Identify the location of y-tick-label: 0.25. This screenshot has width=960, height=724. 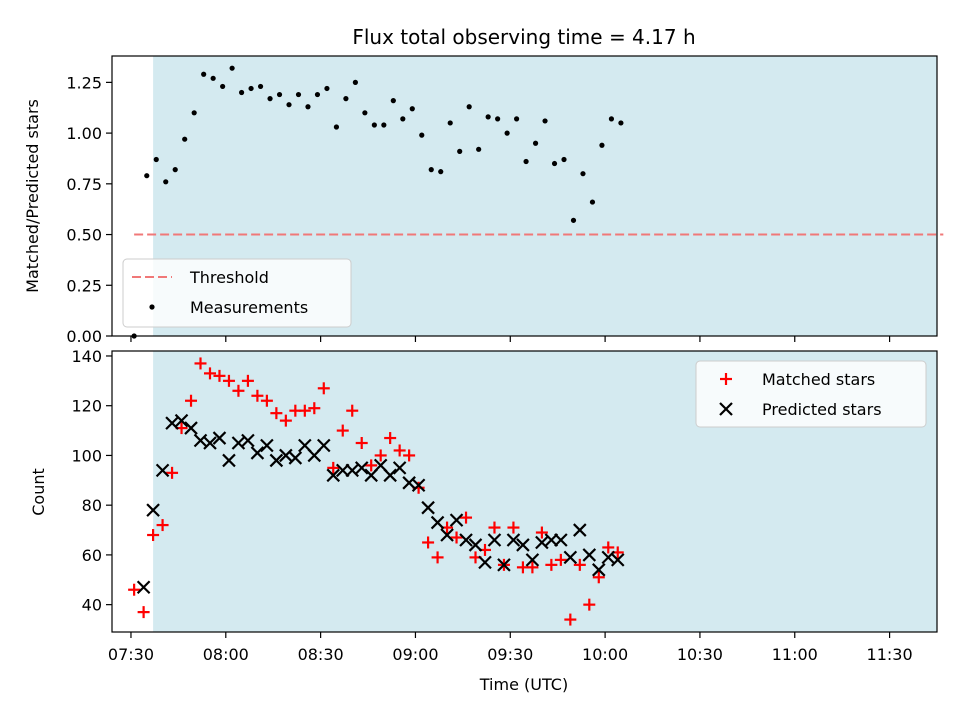
(84, 285).